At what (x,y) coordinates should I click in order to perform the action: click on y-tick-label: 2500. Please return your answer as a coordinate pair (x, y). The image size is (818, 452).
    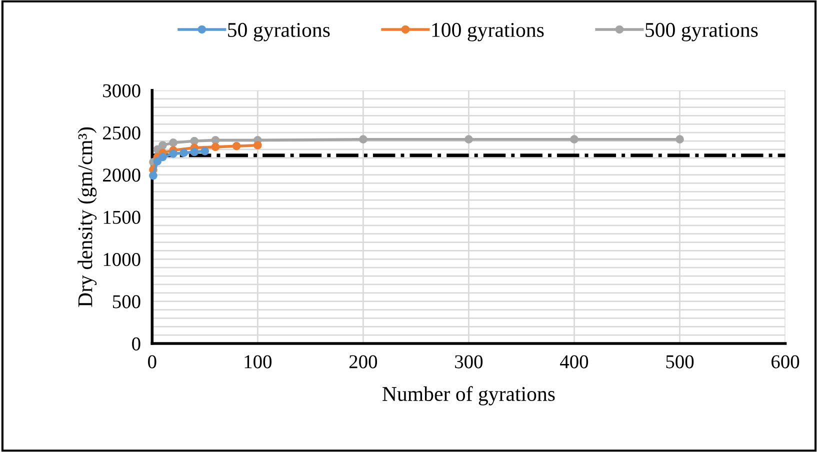
    Looking at the image, I should click on (121, 133).